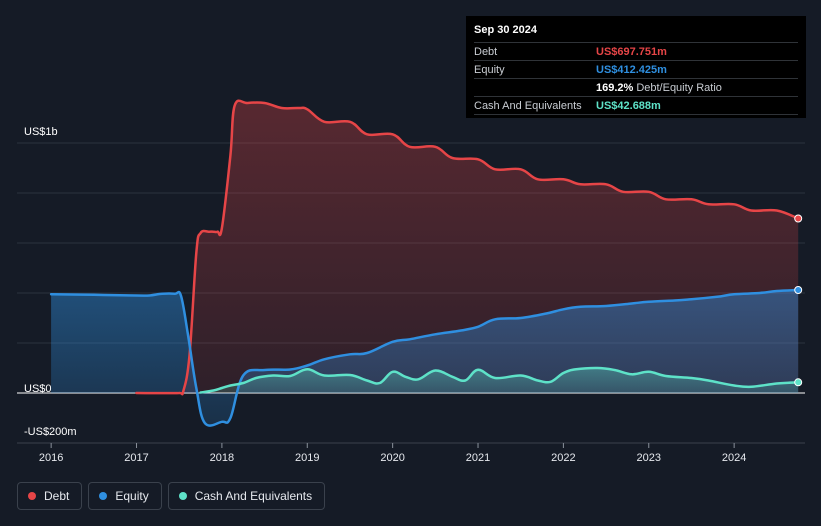 The height and width of the screenshot is (526, 821). I want to click on x-tick-label-2016: 2016, so click(51, 458).